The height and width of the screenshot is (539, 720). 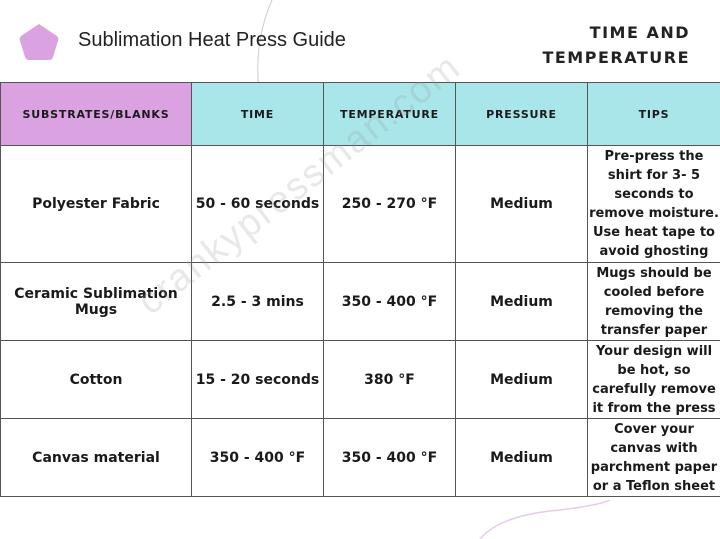 I want to click on column-header-time: TIME, so click(x=257, y=114).